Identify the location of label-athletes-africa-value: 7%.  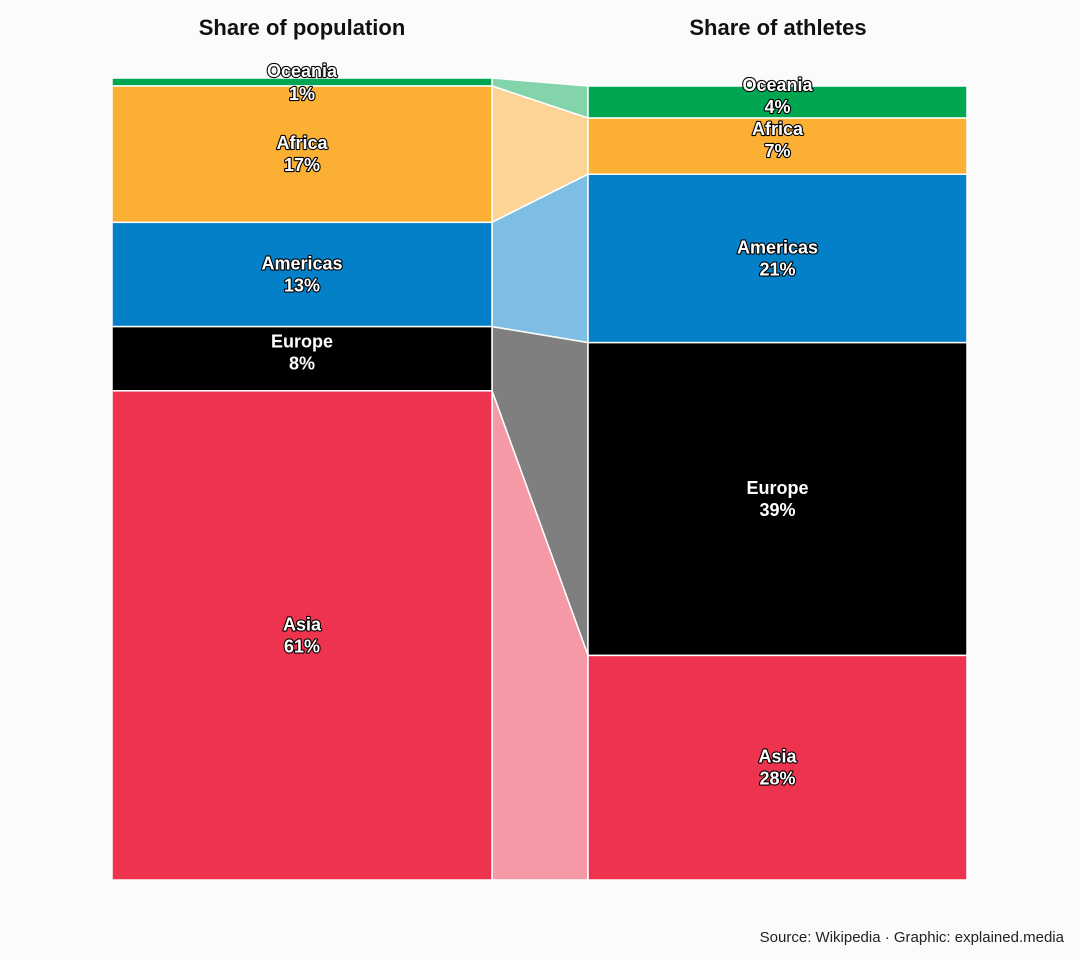
(777, 151).